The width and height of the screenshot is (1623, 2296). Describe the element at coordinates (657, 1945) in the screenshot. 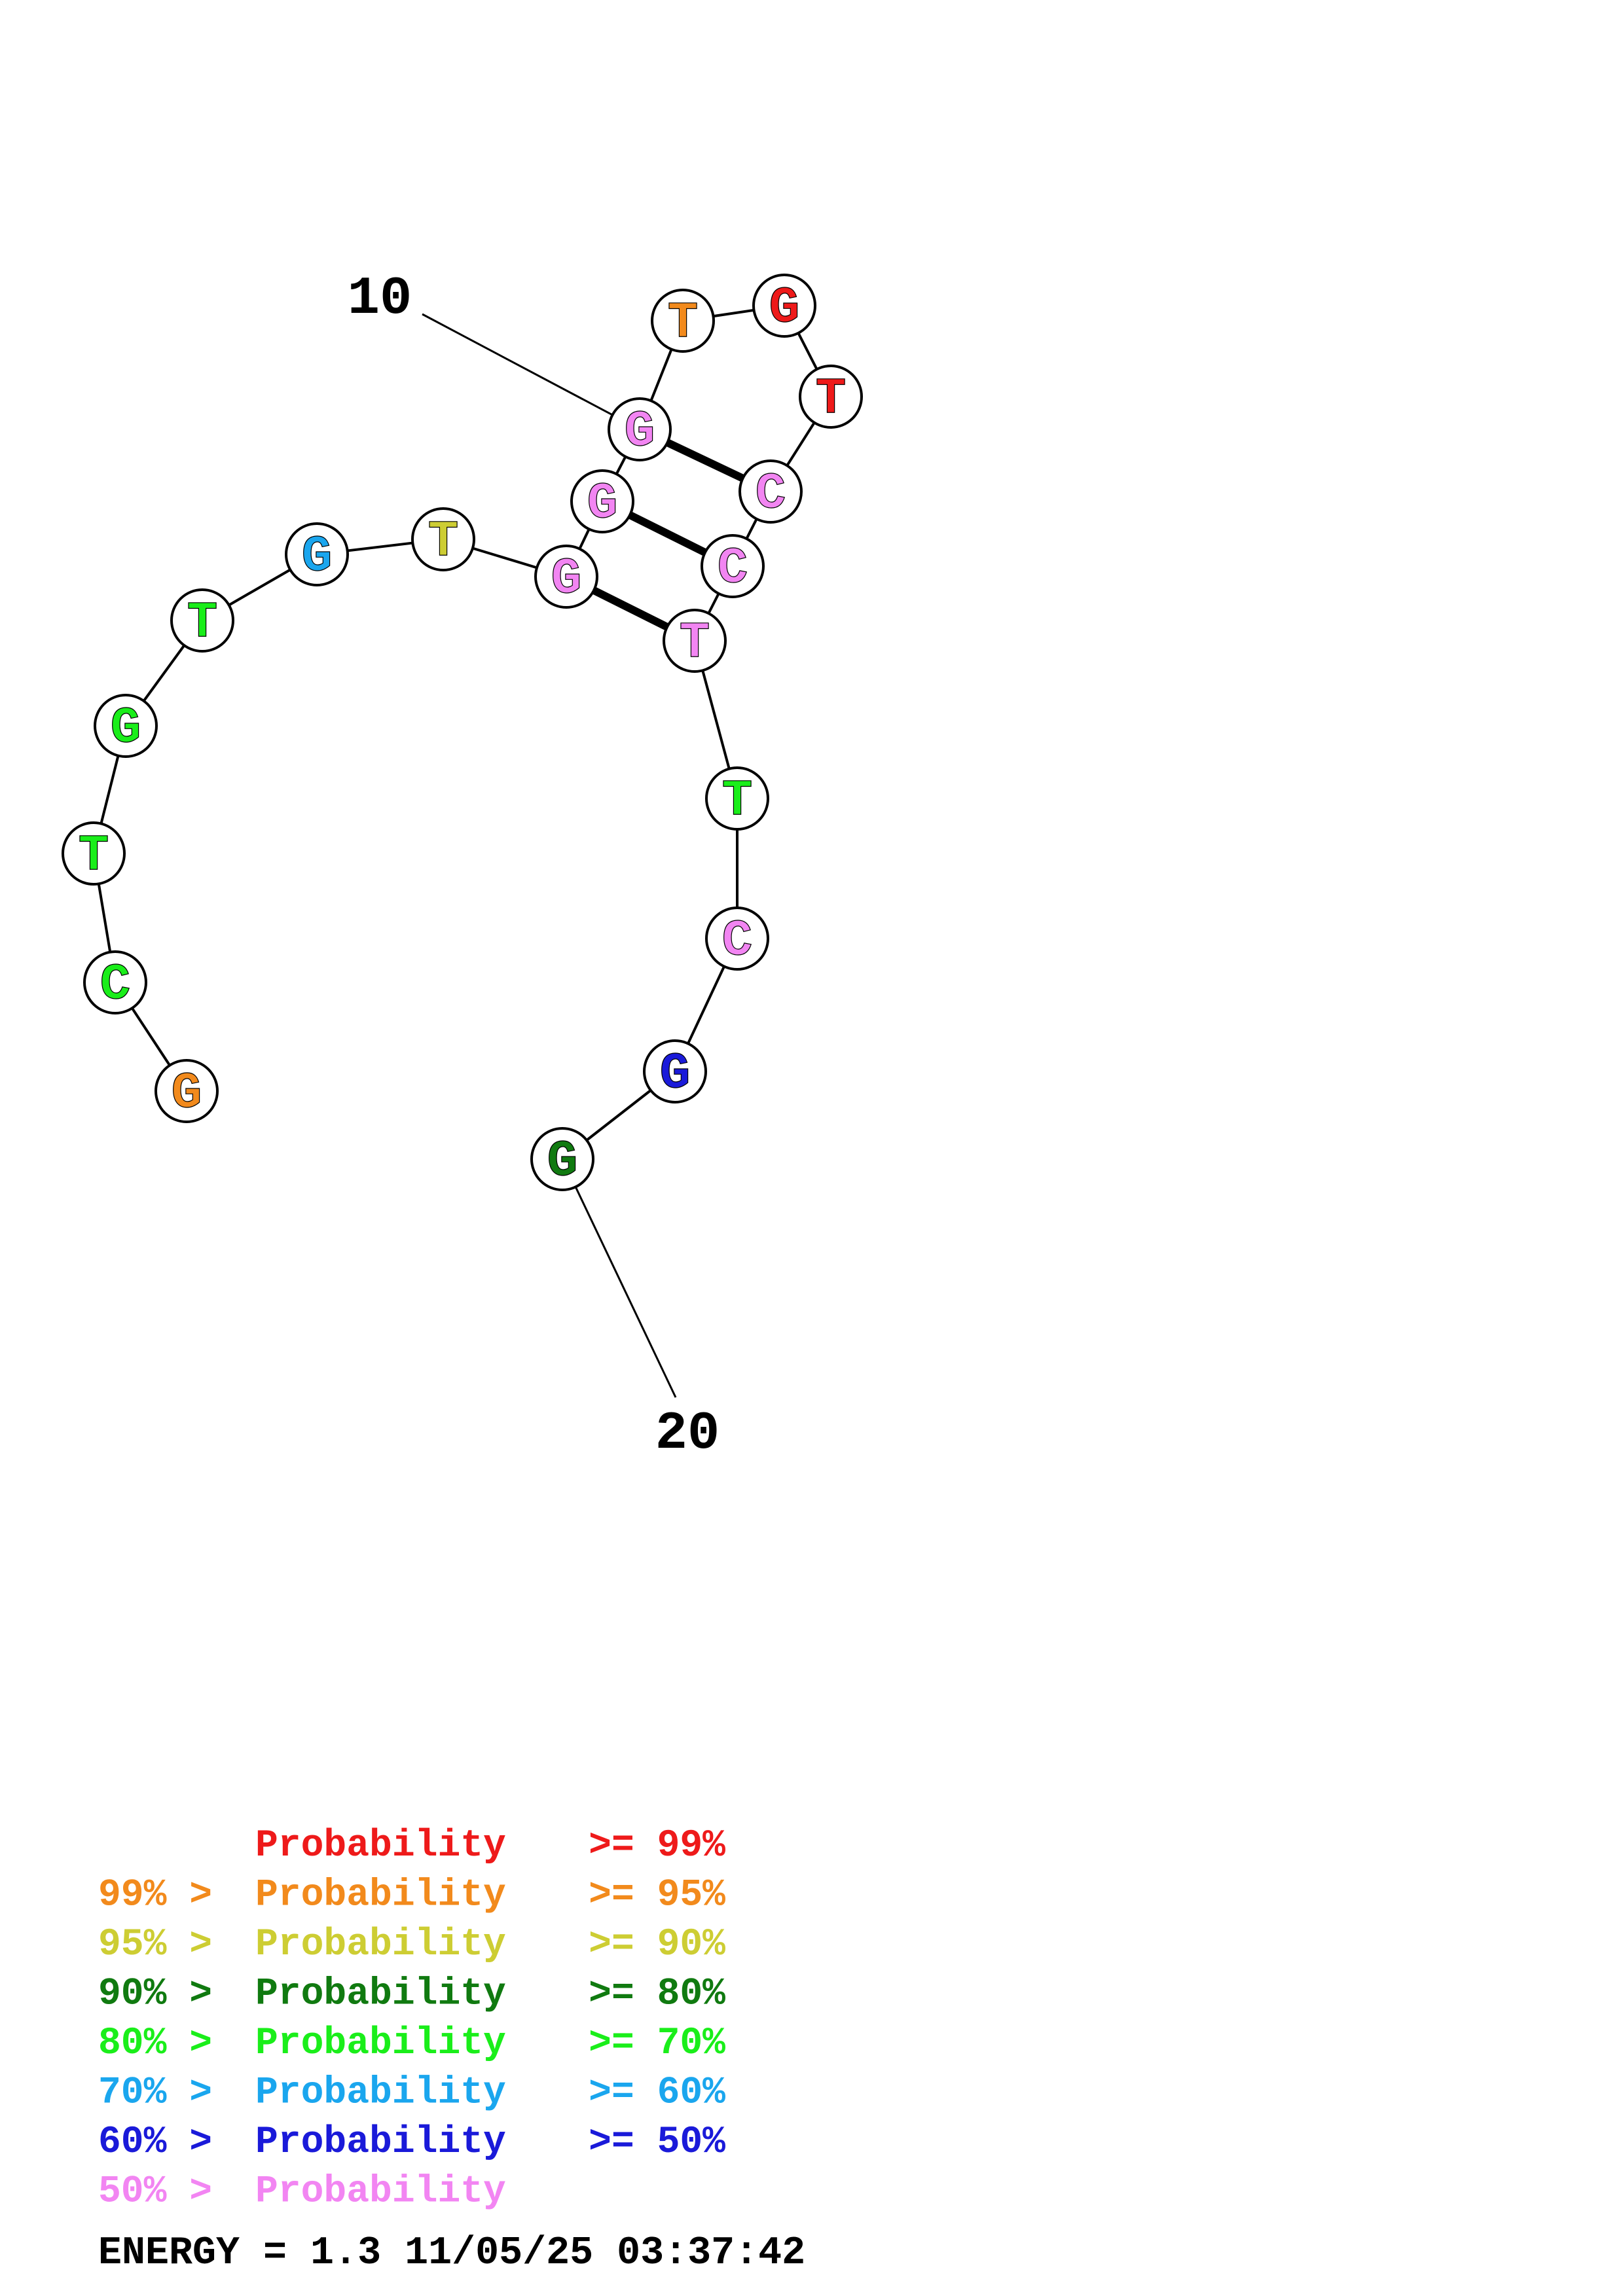

I see `legend-suffix: >= 90%` at that location.